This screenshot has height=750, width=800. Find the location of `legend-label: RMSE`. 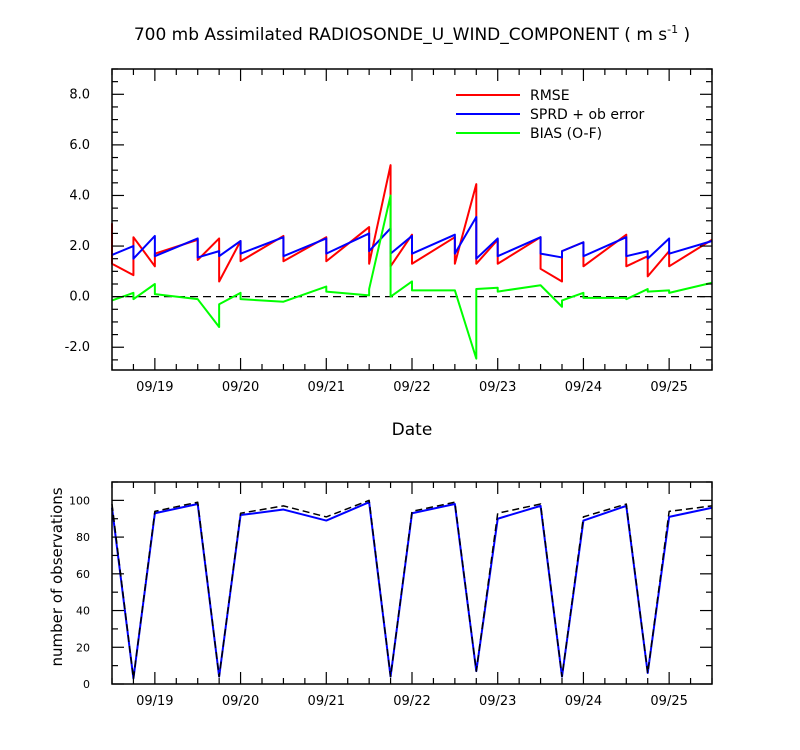

legend-label: RMSE is located at coordinates (550, 96).